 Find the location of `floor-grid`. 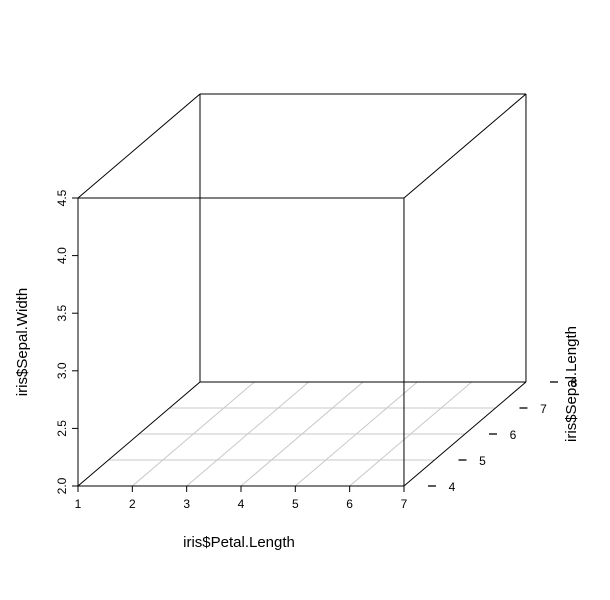

floor-grid is located at coordinates (302, 434).